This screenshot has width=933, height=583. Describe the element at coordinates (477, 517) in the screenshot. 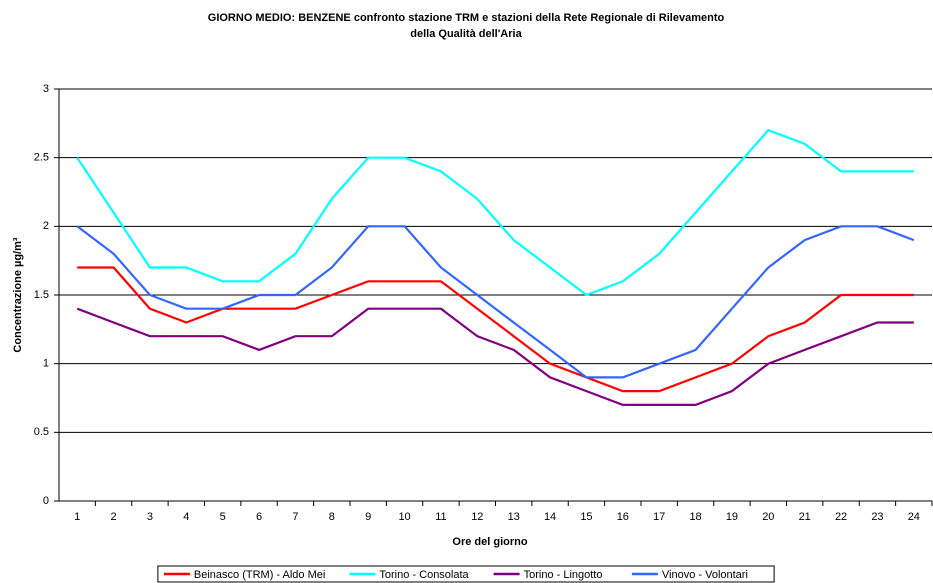

I see `x-tick-label: 12` at that location.